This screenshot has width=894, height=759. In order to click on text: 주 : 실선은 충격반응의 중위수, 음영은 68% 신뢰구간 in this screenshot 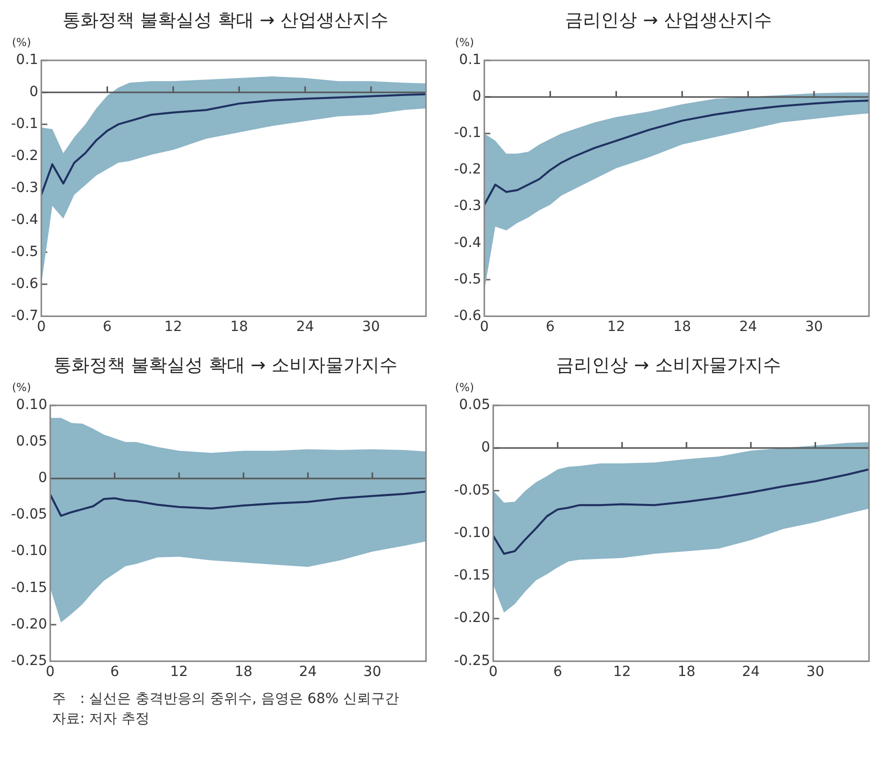, I will do `click(226, 699)`.